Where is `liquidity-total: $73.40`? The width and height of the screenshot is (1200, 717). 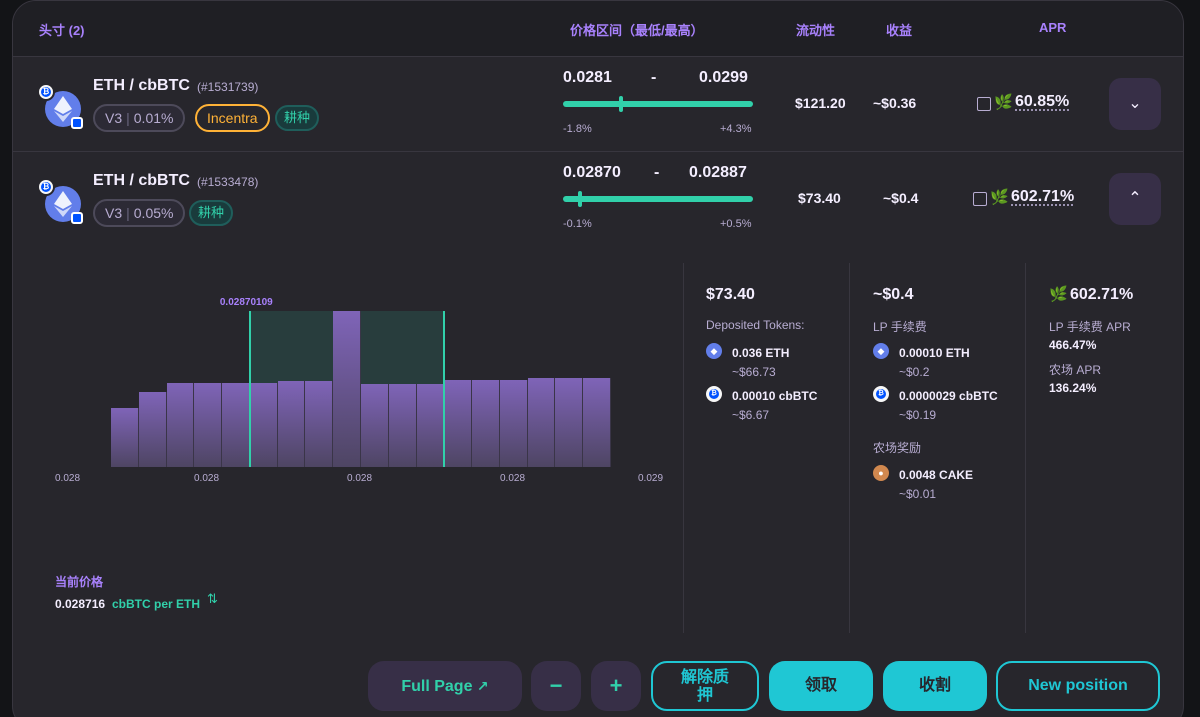
liquidity-total: $73.40 is located at coordinates (730, 294).